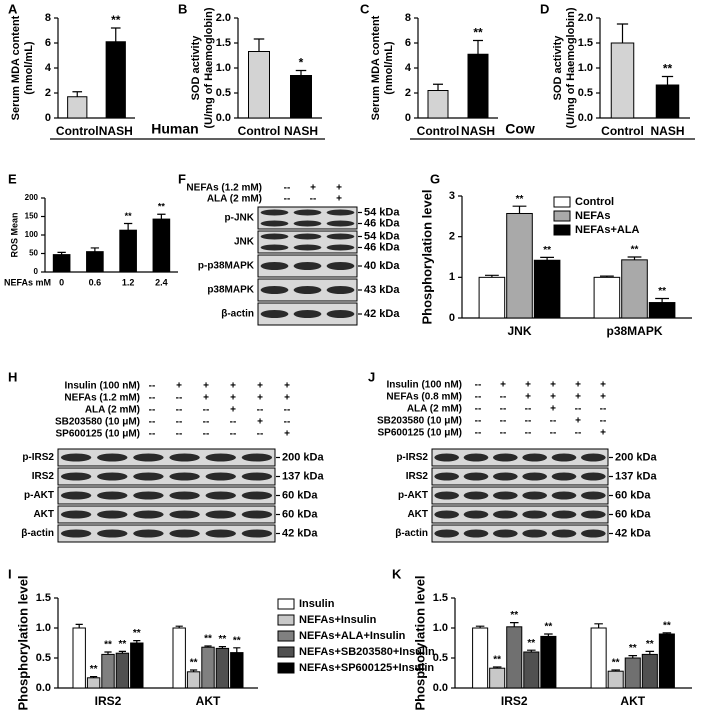 Image resolution: width=709 pixels, height=713 pixels. What do you see at coordinates (128, 282) in the screenshot?
I see `x-tick-label: 1.2` at bounding box center [128, 282].